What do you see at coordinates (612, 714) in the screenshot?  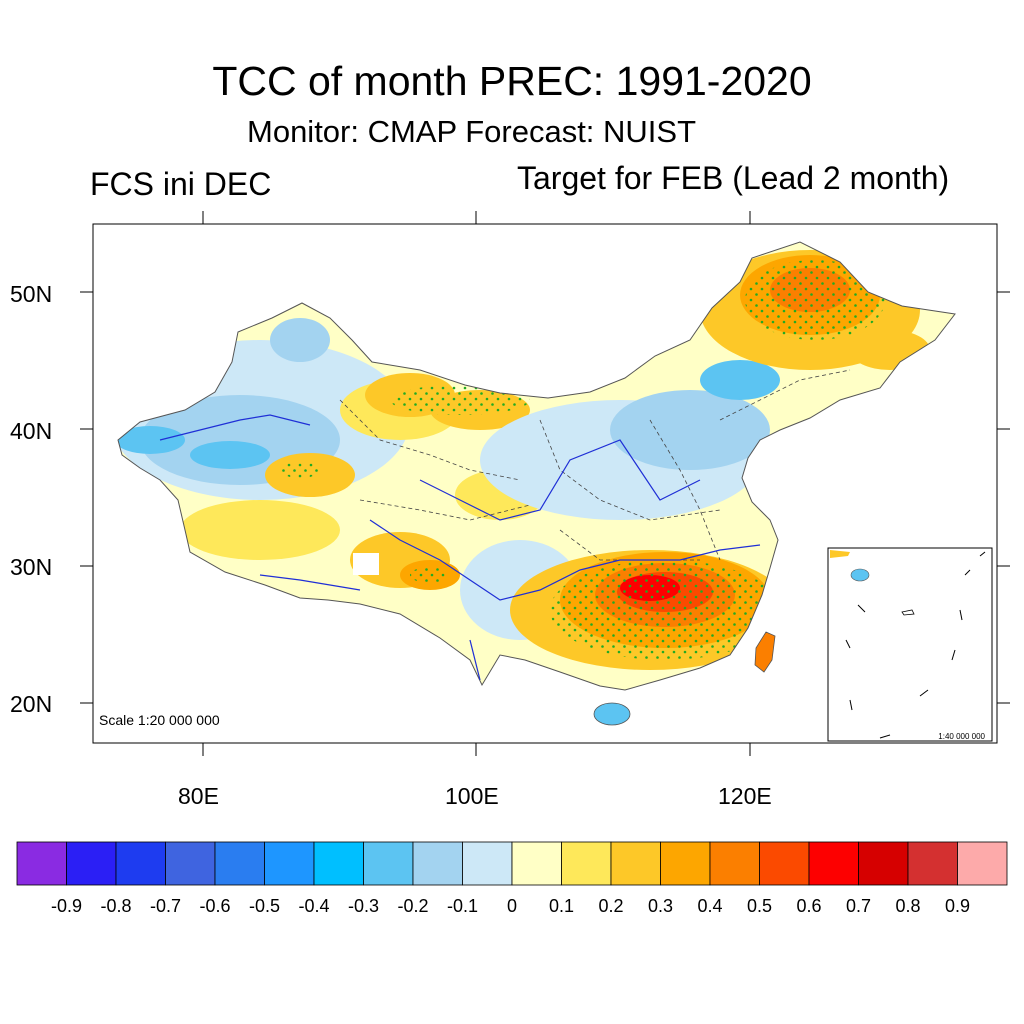 I see `hainan-island` at bounding box center [612, 714].